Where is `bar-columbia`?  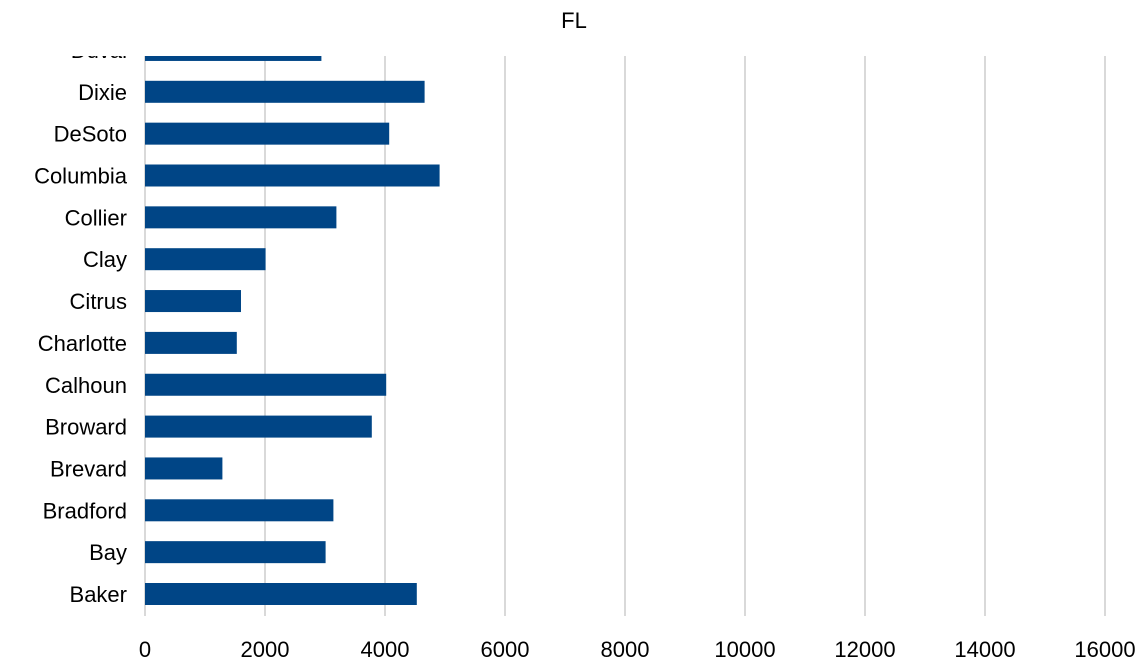
bar-columbia is located at coordinates (292, 175).